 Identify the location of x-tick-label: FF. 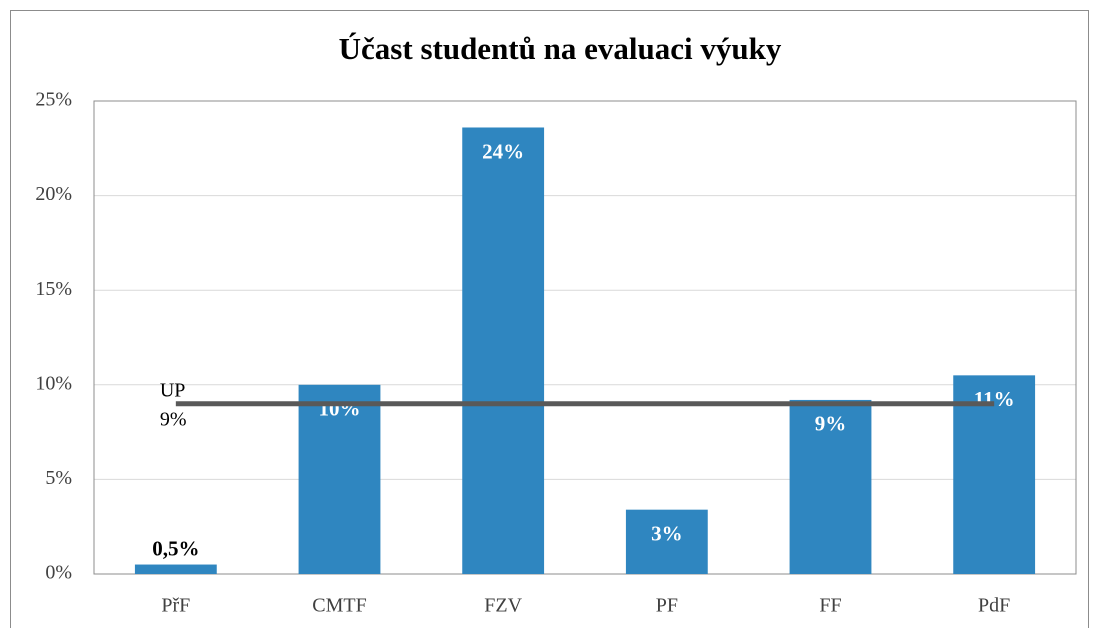
(830, 606).